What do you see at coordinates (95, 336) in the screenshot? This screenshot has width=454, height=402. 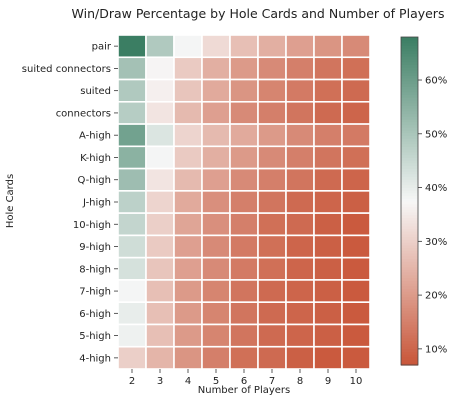 I see `y-tick-label: 5-high` at bounding box center [95, 336].